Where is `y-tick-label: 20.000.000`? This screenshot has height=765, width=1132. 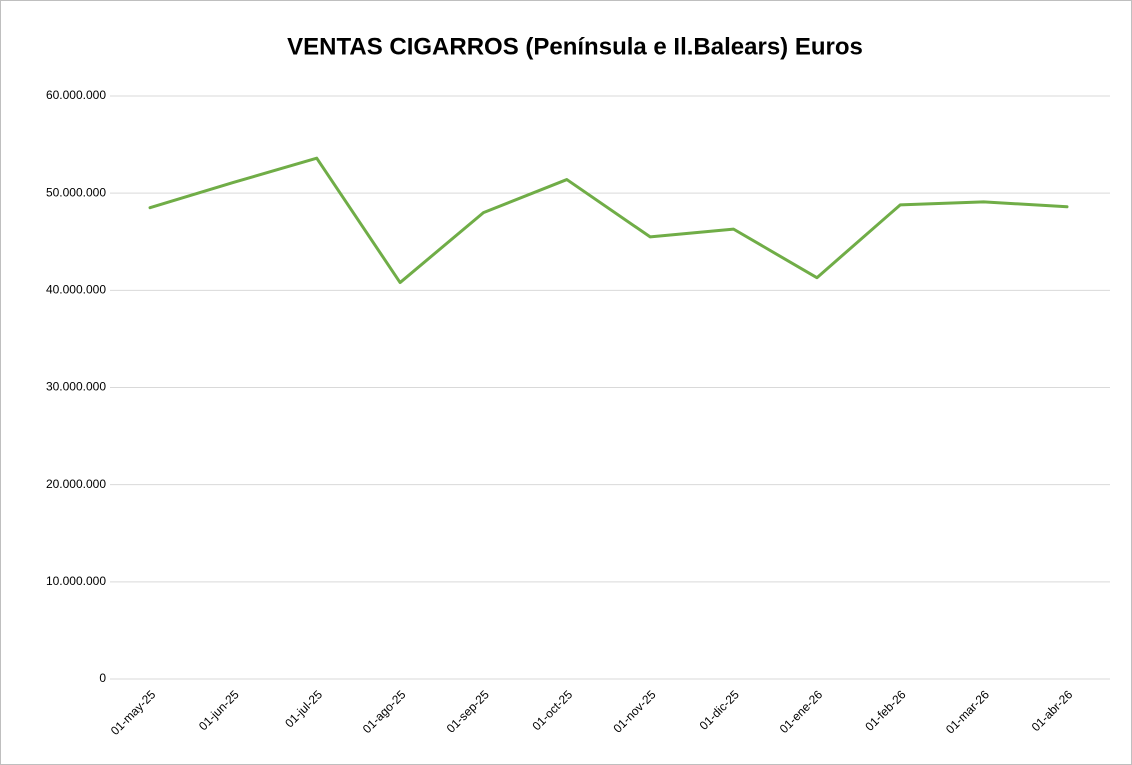 y-tick-label: 20.000.000 is located at coordinates (76, 484).